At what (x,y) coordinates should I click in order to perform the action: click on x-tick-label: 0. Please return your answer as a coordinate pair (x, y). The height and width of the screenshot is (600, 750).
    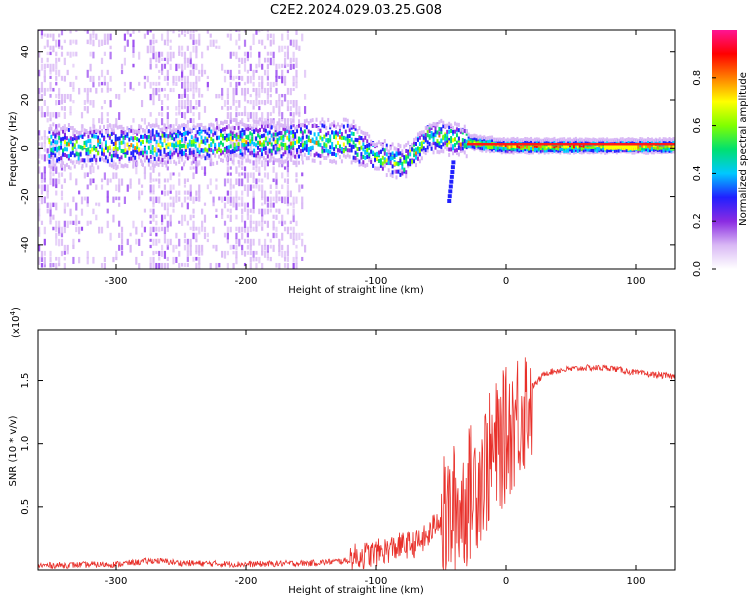
    Looking at the image, I should click on (506, 581).